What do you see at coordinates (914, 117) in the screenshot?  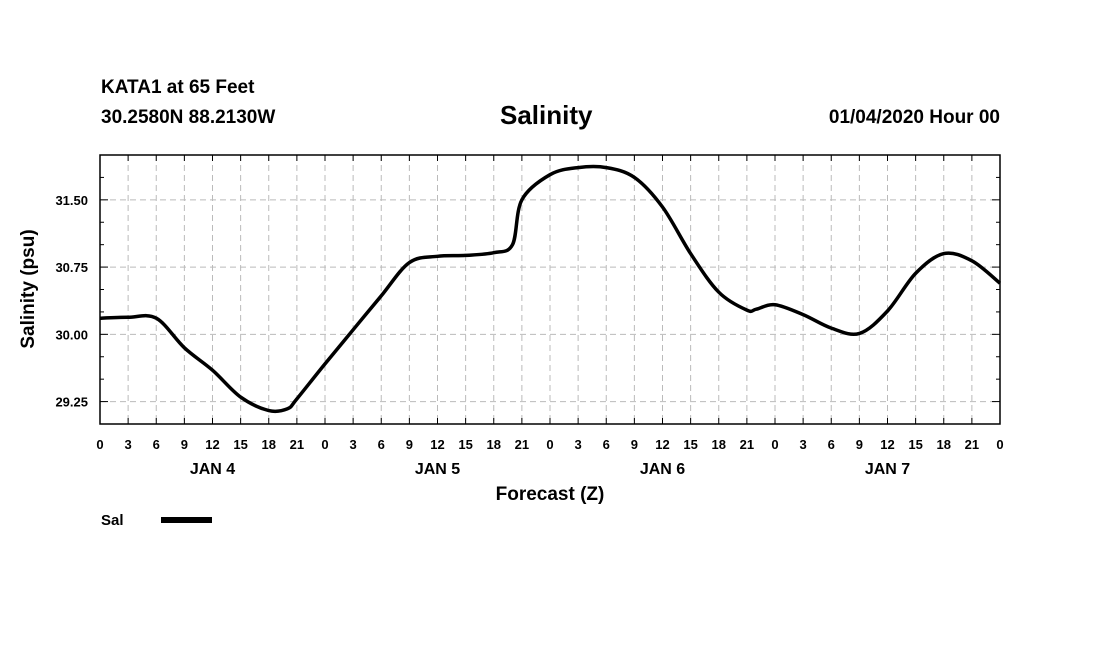 I see `forecast-timestamp: 01/04/2020 Hour 00` at bounding box center [914, 117].